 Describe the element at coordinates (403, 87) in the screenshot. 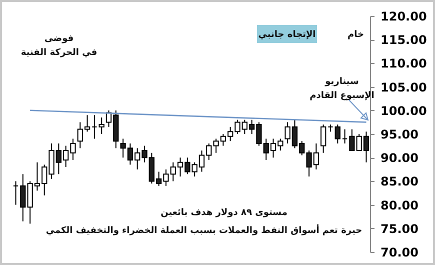

I see `y-tick-label: 105.00` at that location.